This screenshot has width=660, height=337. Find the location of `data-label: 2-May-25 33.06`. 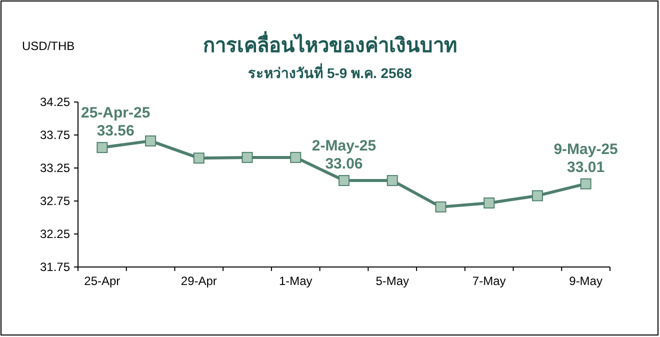

data-label: 2-May-25 33.06 is located at coordinates (344, 155).